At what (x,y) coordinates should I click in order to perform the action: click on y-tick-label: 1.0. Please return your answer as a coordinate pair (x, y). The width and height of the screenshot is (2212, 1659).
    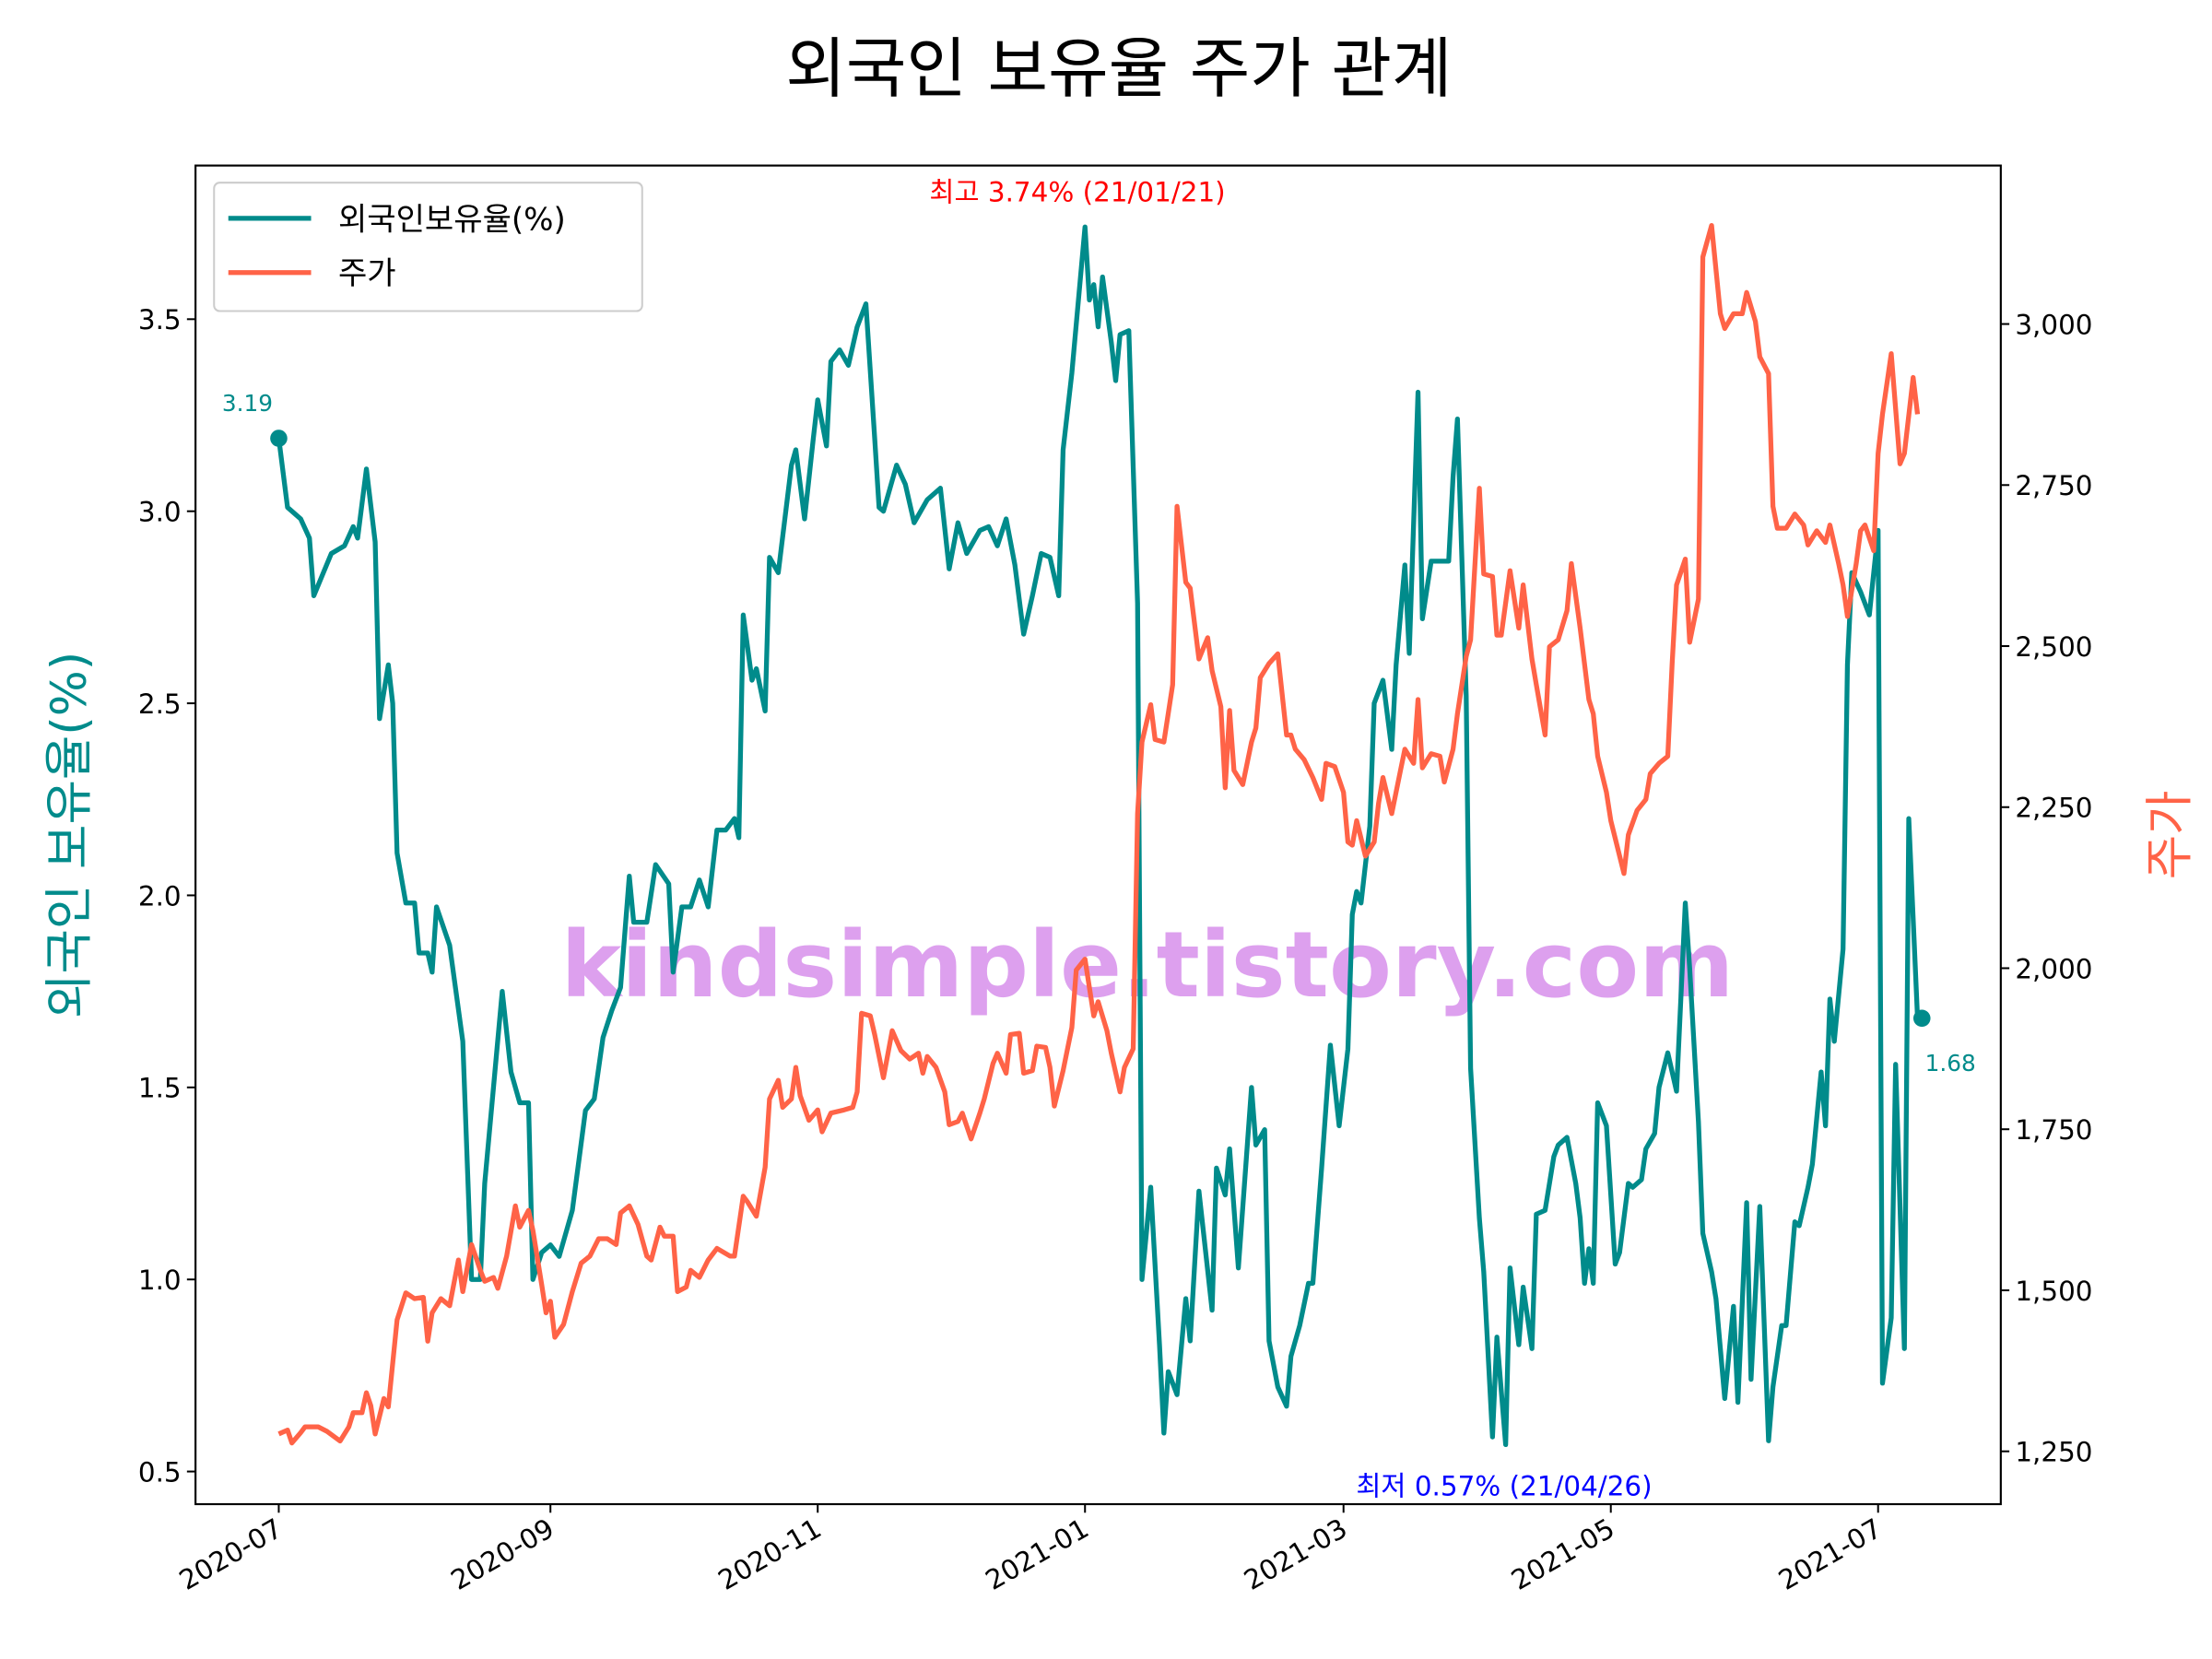
    Looking at the image, I should click on (160, 1280).